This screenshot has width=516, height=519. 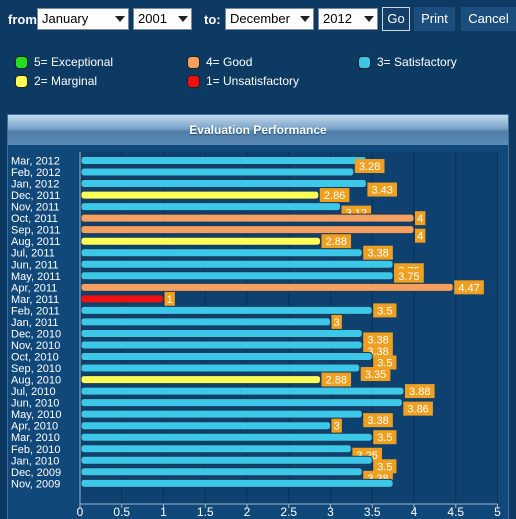 What do you see at coordinates (288, 512) in the screenshot?
I see `x-tick-label: 2.5` at bounding box center [288, 512].